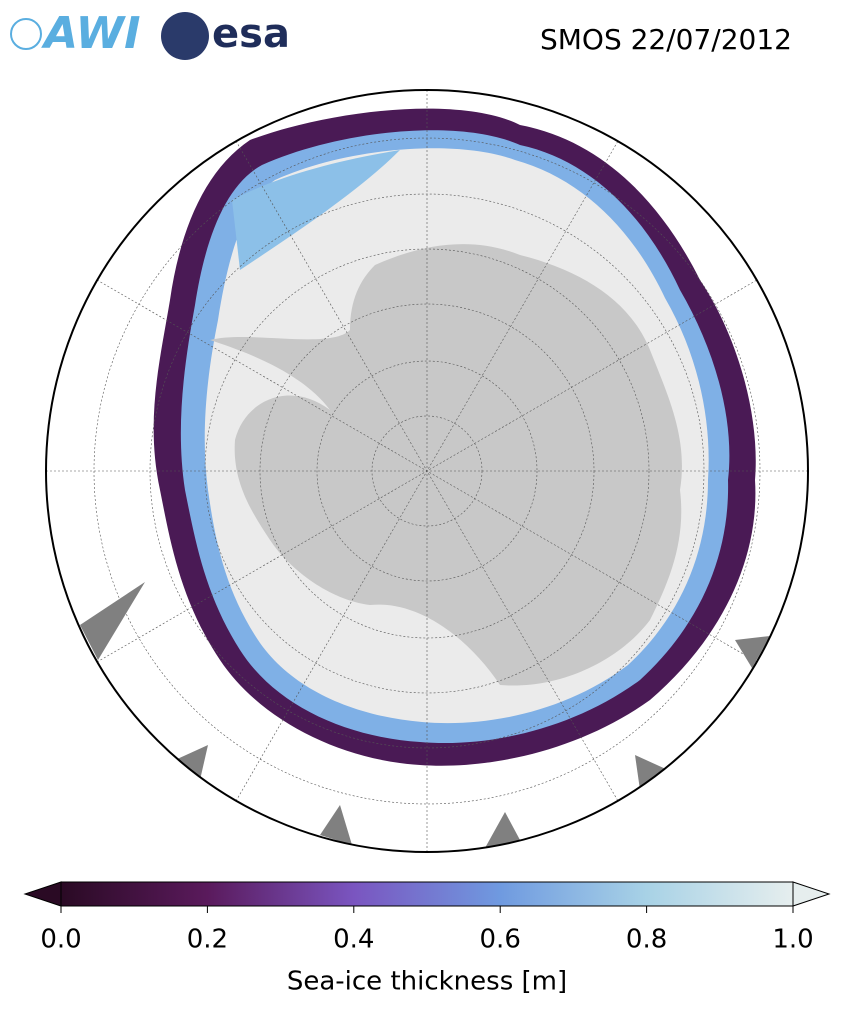  What do you see at coordinates (353, 940) in the screenshot?
I see `colorbar-tick-label: 0.4` at bounding box center [353, 940].